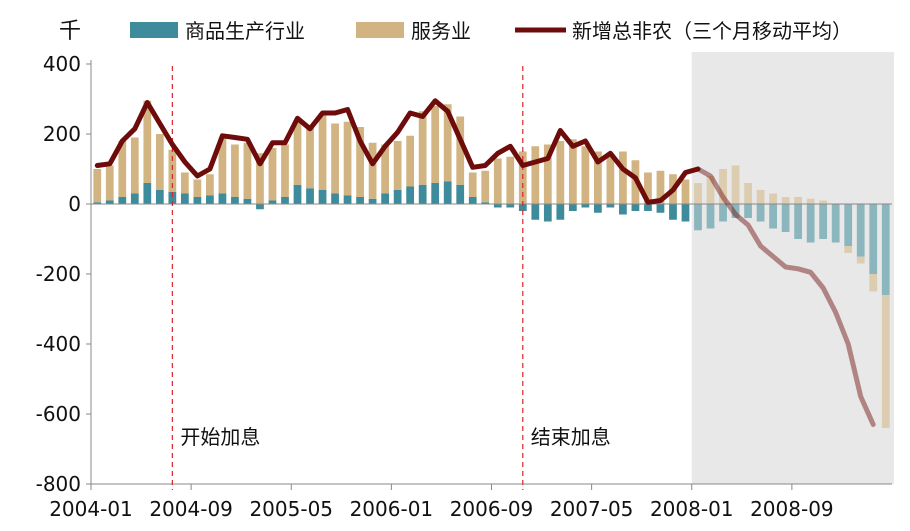 This screenshot has width=910, height=531. I want to click on y-tick-label: 200, so click(62, 134).